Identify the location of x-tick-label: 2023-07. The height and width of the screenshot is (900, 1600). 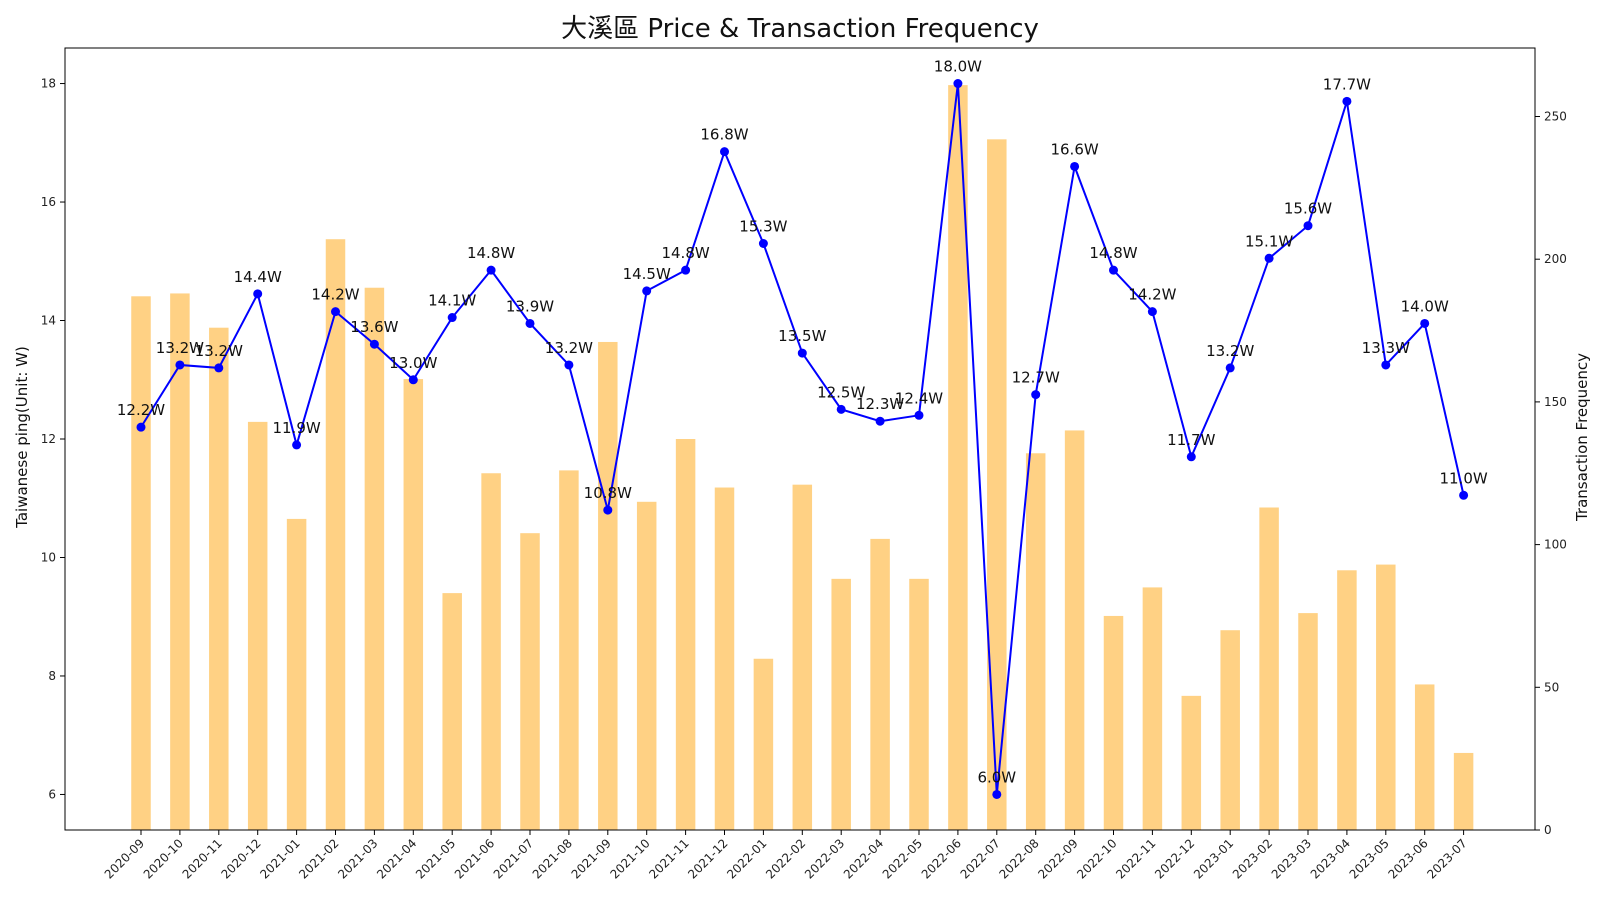
(1446, 858).